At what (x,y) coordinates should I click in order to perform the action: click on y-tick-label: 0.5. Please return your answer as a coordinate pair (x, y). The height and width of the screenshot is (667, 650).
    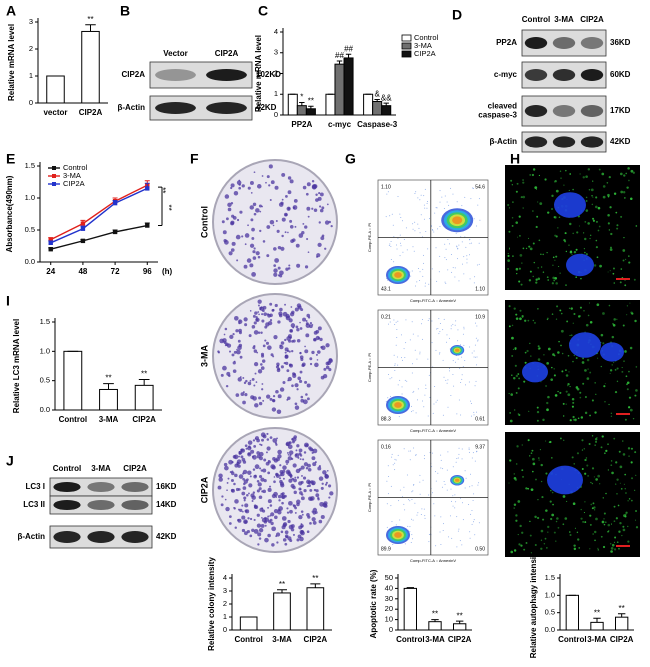
    Looking at the image, I should click on (30, 229).